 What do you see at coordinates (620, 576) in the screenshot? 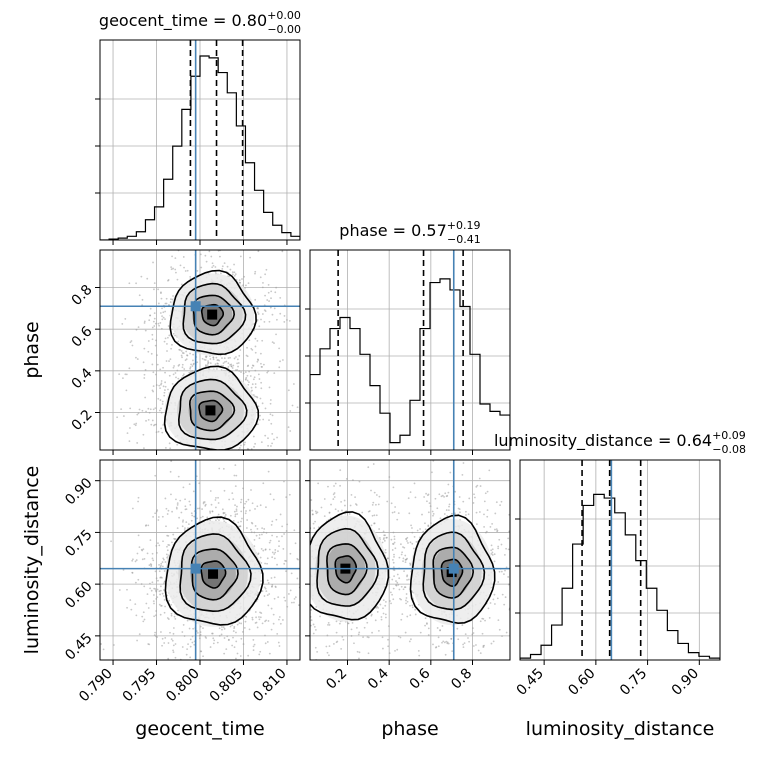
I see `histogram-luminosity_distance` at bounding box center [620, 576].